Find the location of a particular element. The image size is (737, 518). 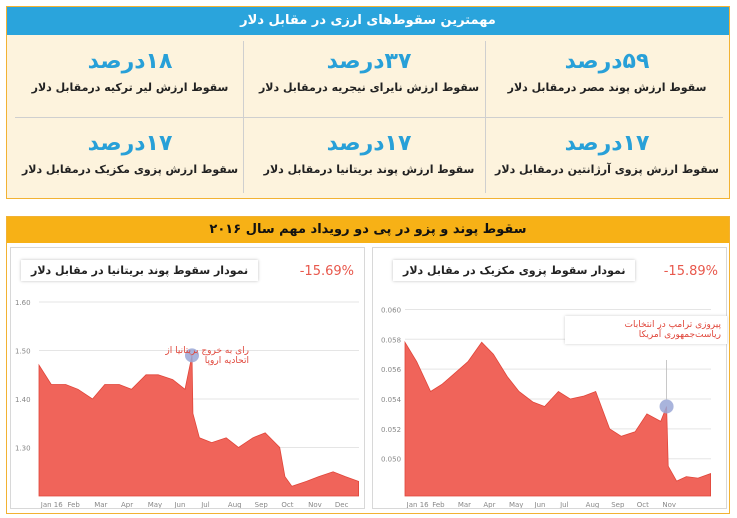

gbp-chart-title: نمودار سقوط پوند بریتانیا در مقابل دلار is located at coordinates (140, 270).